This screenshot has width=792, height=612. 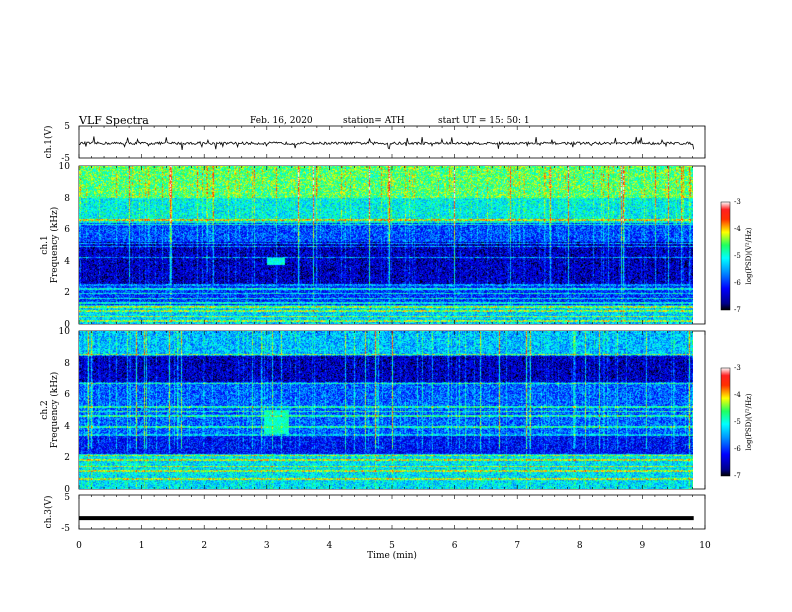 What do you see at coordinates (67, 364) in the screenshot?
I see `ch2-ytick-8: 8` at bounding box center [67, 364].